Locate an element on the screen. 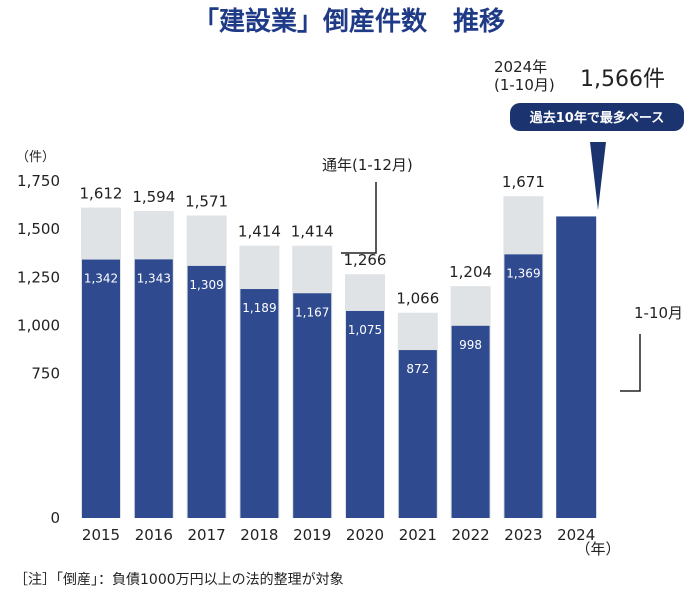  highlight-badge-text: 過去10年で最多ペース is located at coordinates (596, 118).